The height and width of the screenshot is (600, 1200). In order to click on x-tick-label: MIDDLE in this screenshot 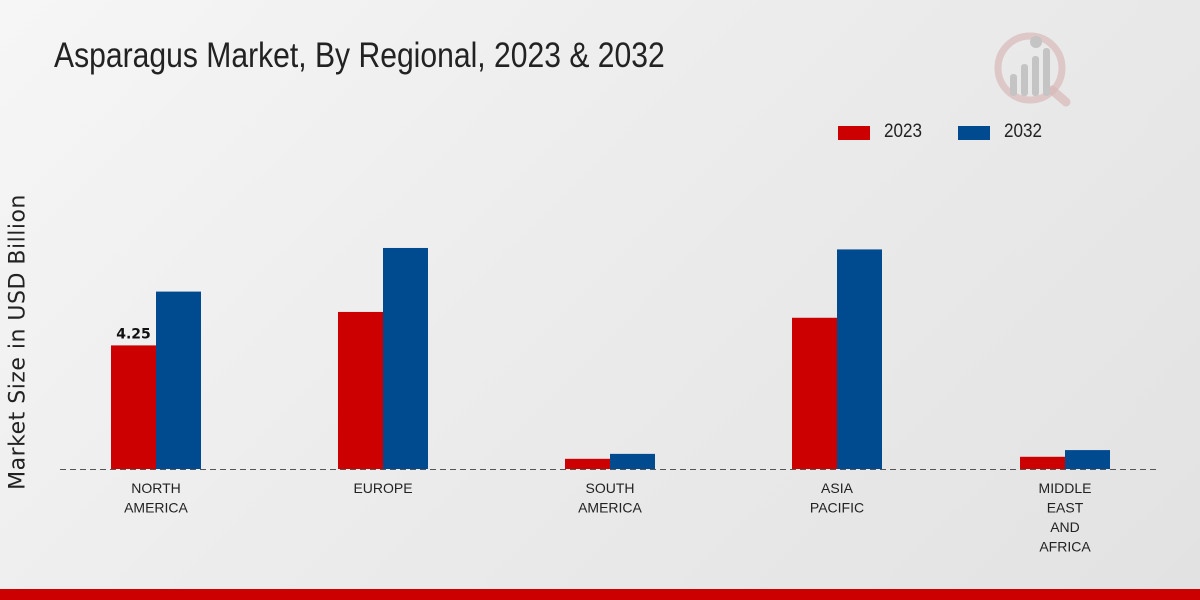, I will do `click(1065, 488)`.